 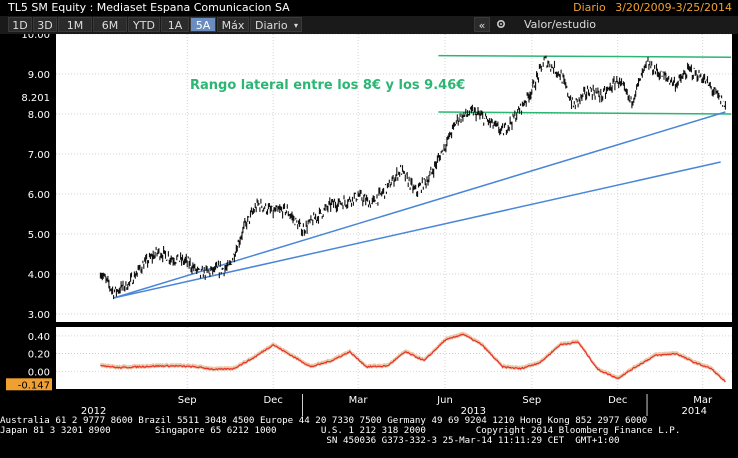 I want to click on frequency-label: Diario, so click(x=589, y=7).